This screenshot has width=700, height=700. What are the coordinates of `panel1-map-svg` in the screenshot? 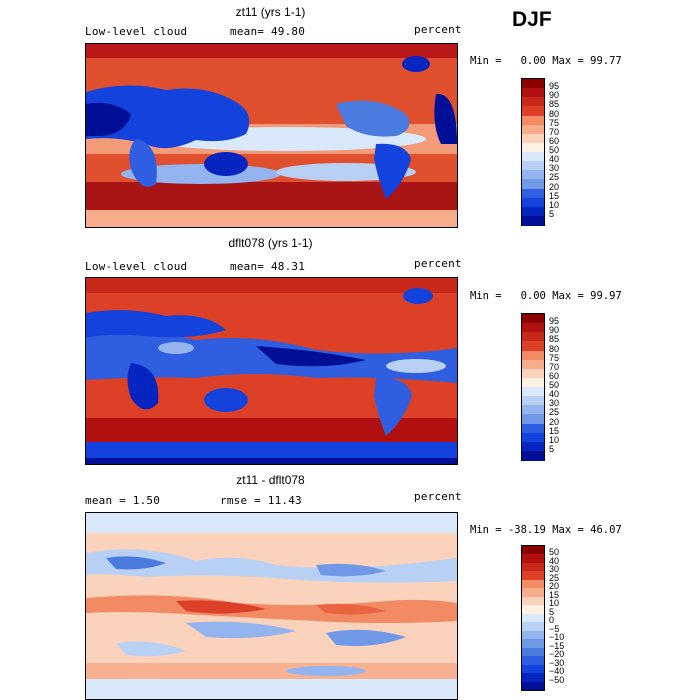 It's located at (271, 135).